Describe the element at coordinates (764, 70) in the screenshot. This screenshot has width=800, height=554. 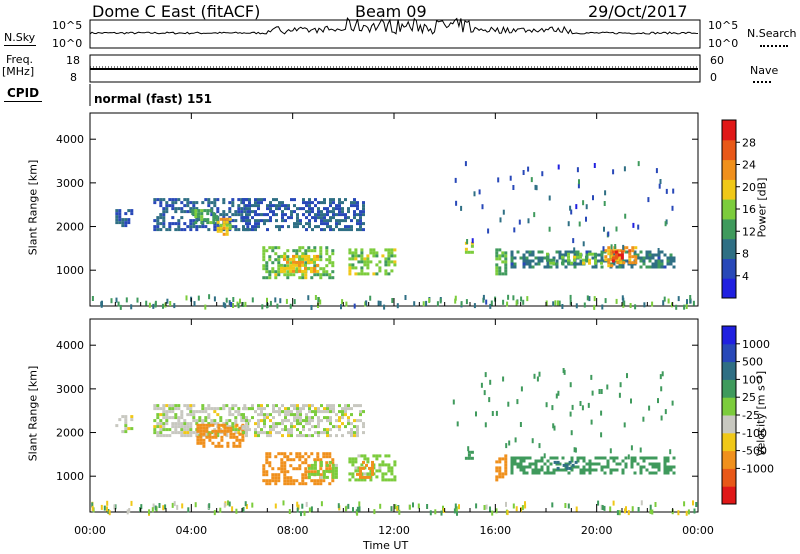
I see `nave-label: Nave` at that location.